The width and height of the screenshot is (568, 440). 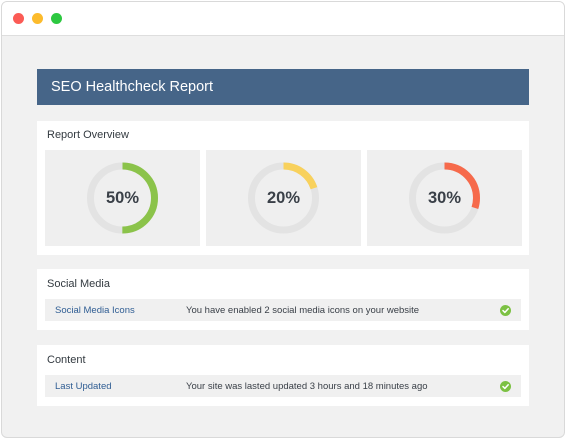 I want to click on gauge-card-3: 30%, so click(x=444, y=198).